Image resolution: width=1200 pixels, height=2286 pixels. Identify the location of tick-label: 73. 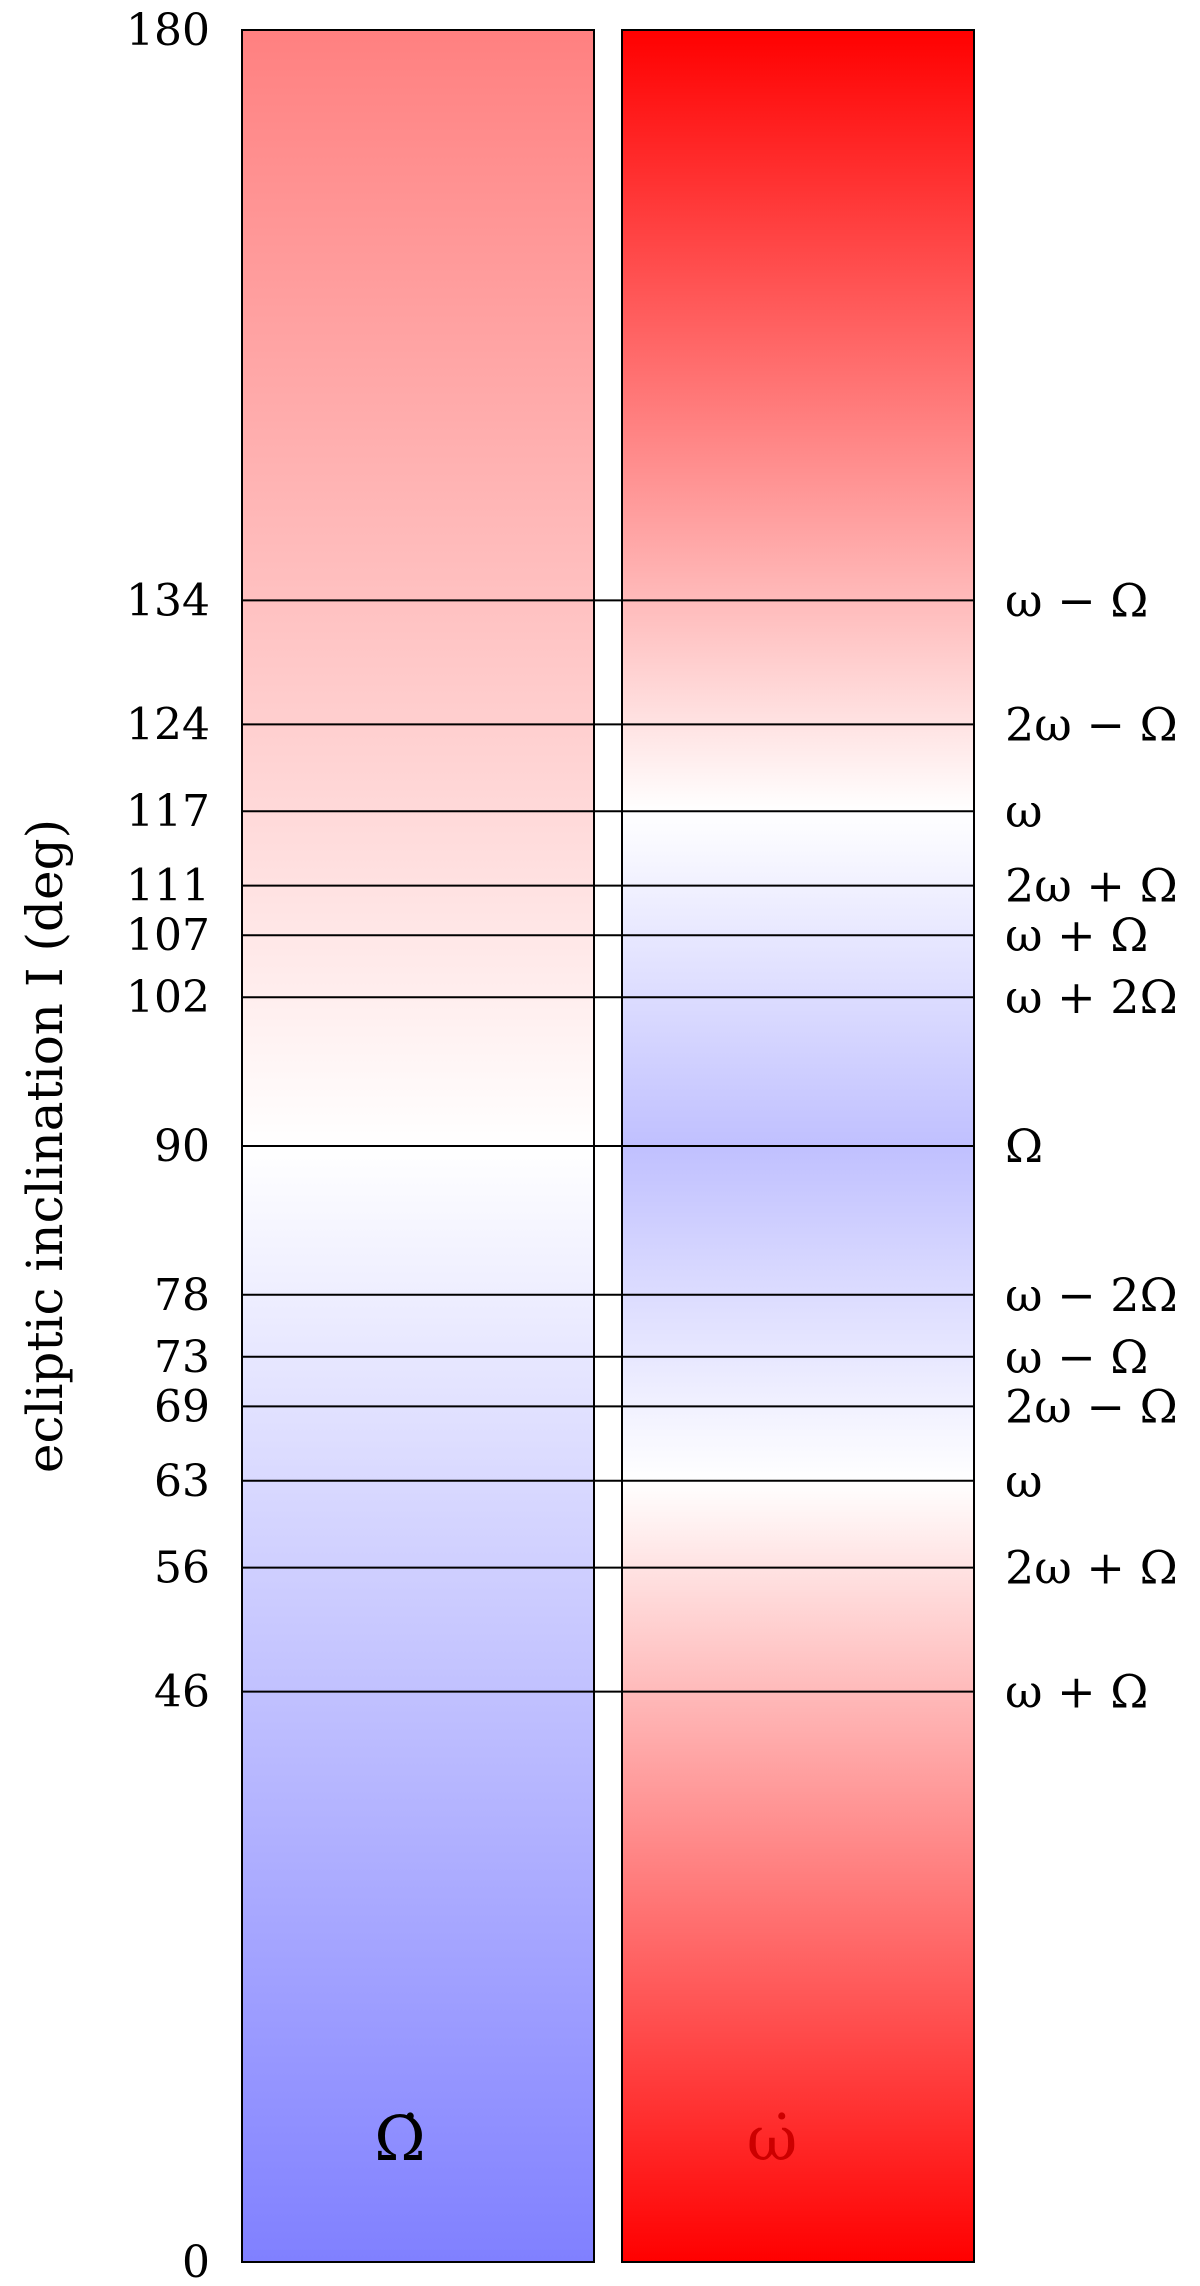
(182, 1357).